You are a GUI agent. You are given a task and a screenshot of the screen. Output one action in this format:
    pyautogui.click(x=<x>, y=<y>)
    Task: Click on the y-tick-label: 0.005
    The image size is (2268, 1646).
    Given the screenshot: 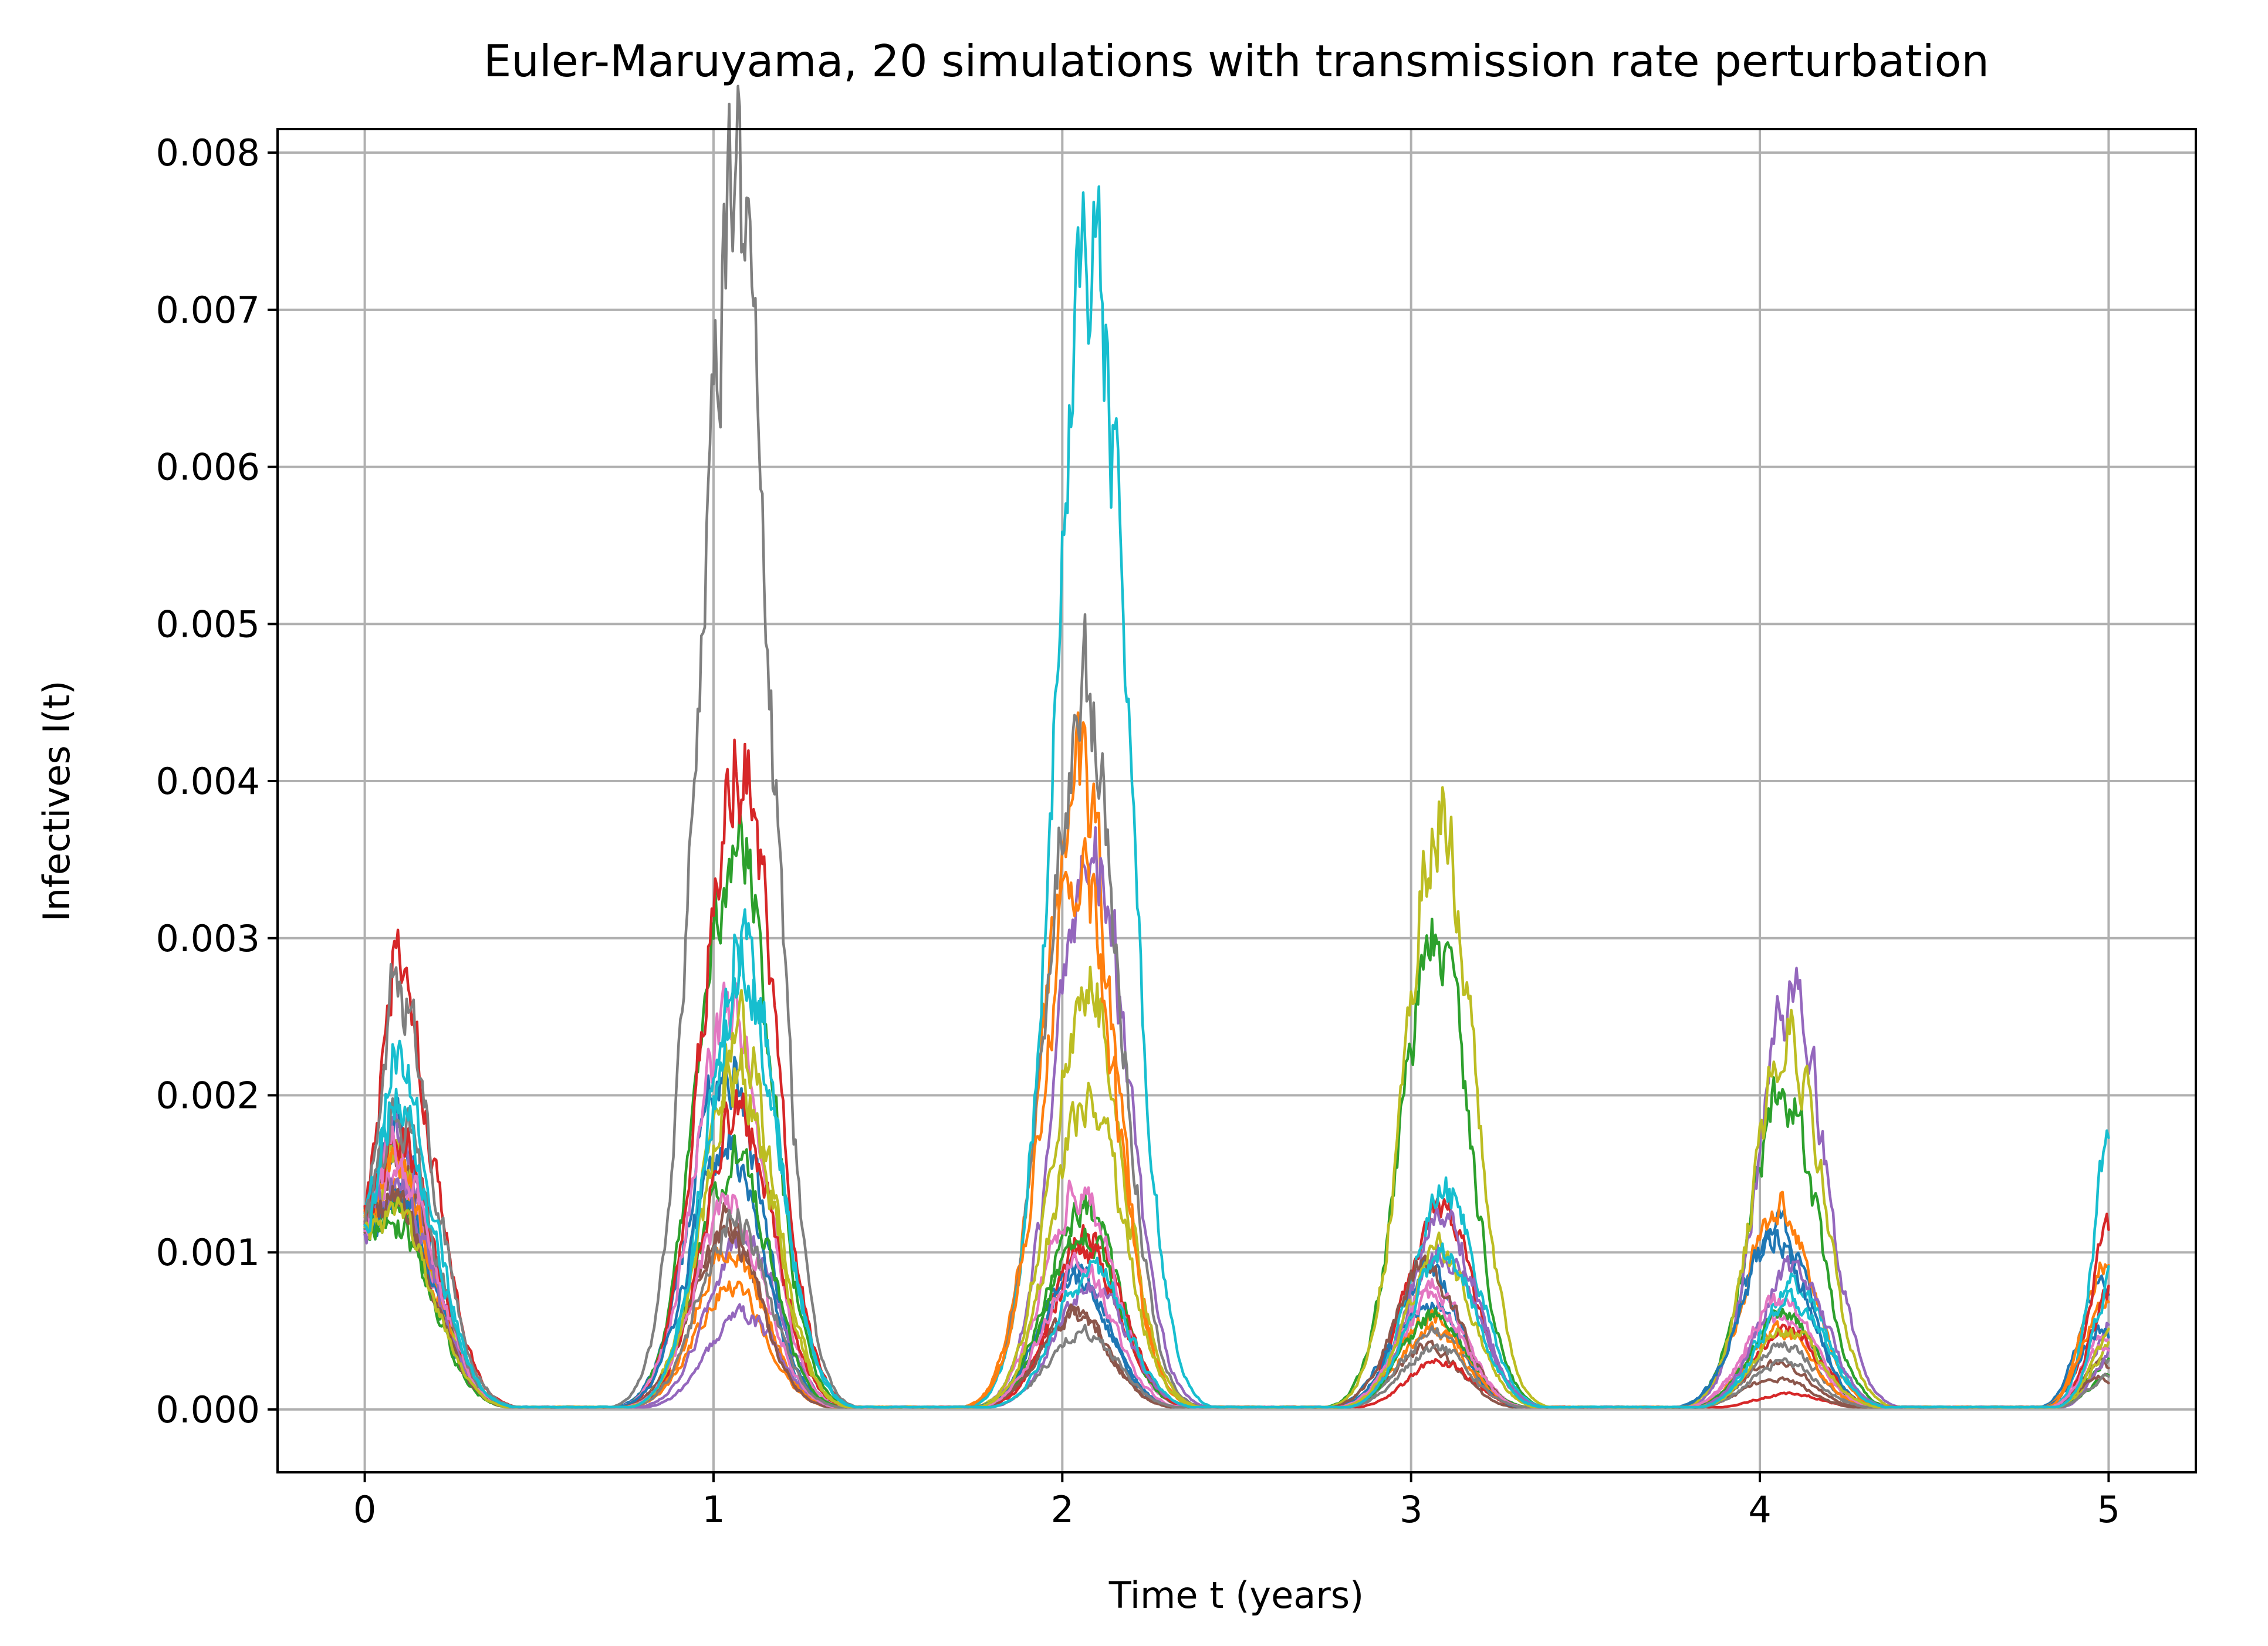 What is the action you would take?
    pyautogui.click(x=208, y=624)
    